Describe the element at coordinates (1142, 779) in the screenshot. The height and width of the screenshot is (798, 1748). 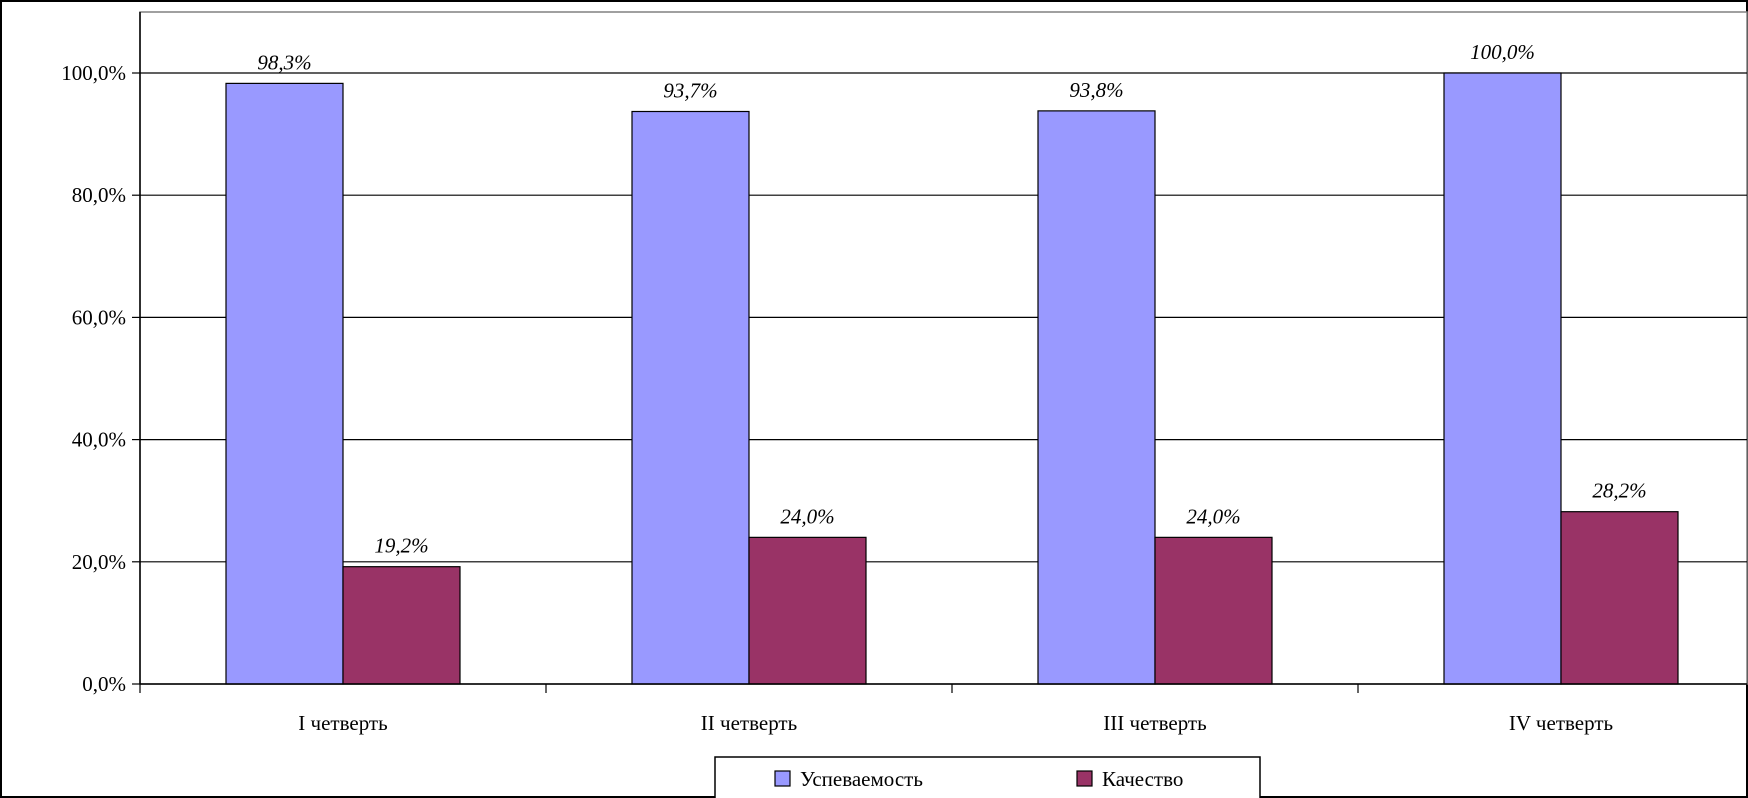
I see `legend-label: Качество` at that location.